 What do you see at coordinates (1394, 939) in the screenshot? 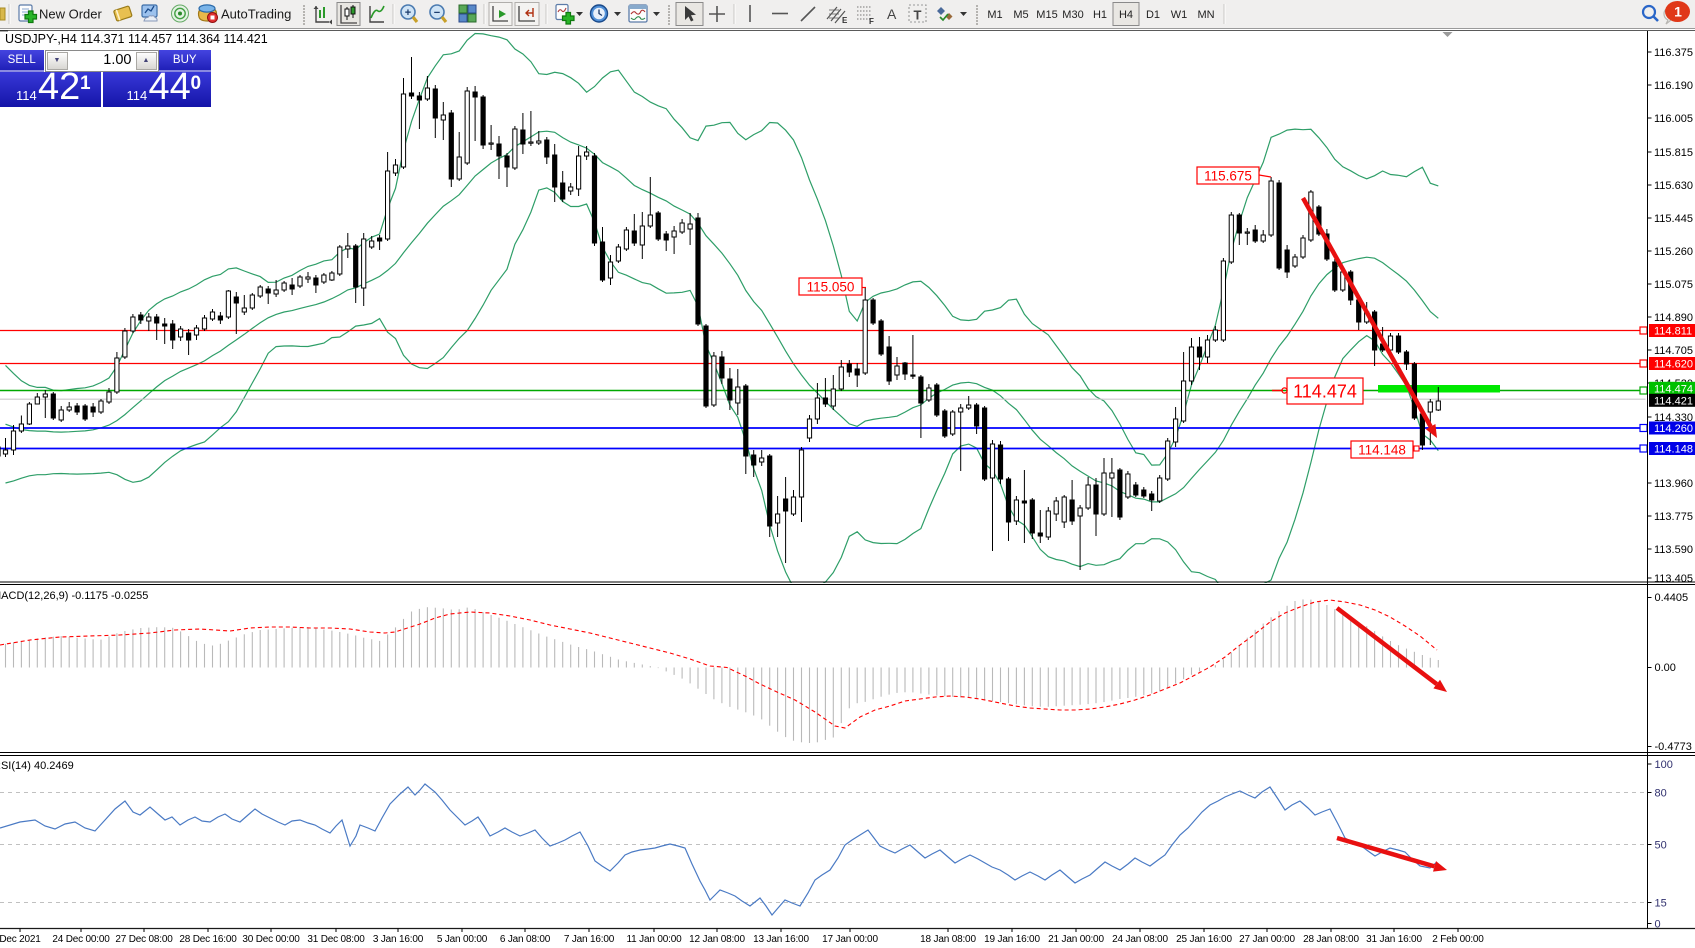
I see `svg-text: 31 Jan 16:00` at bounding box center [1394, 939].